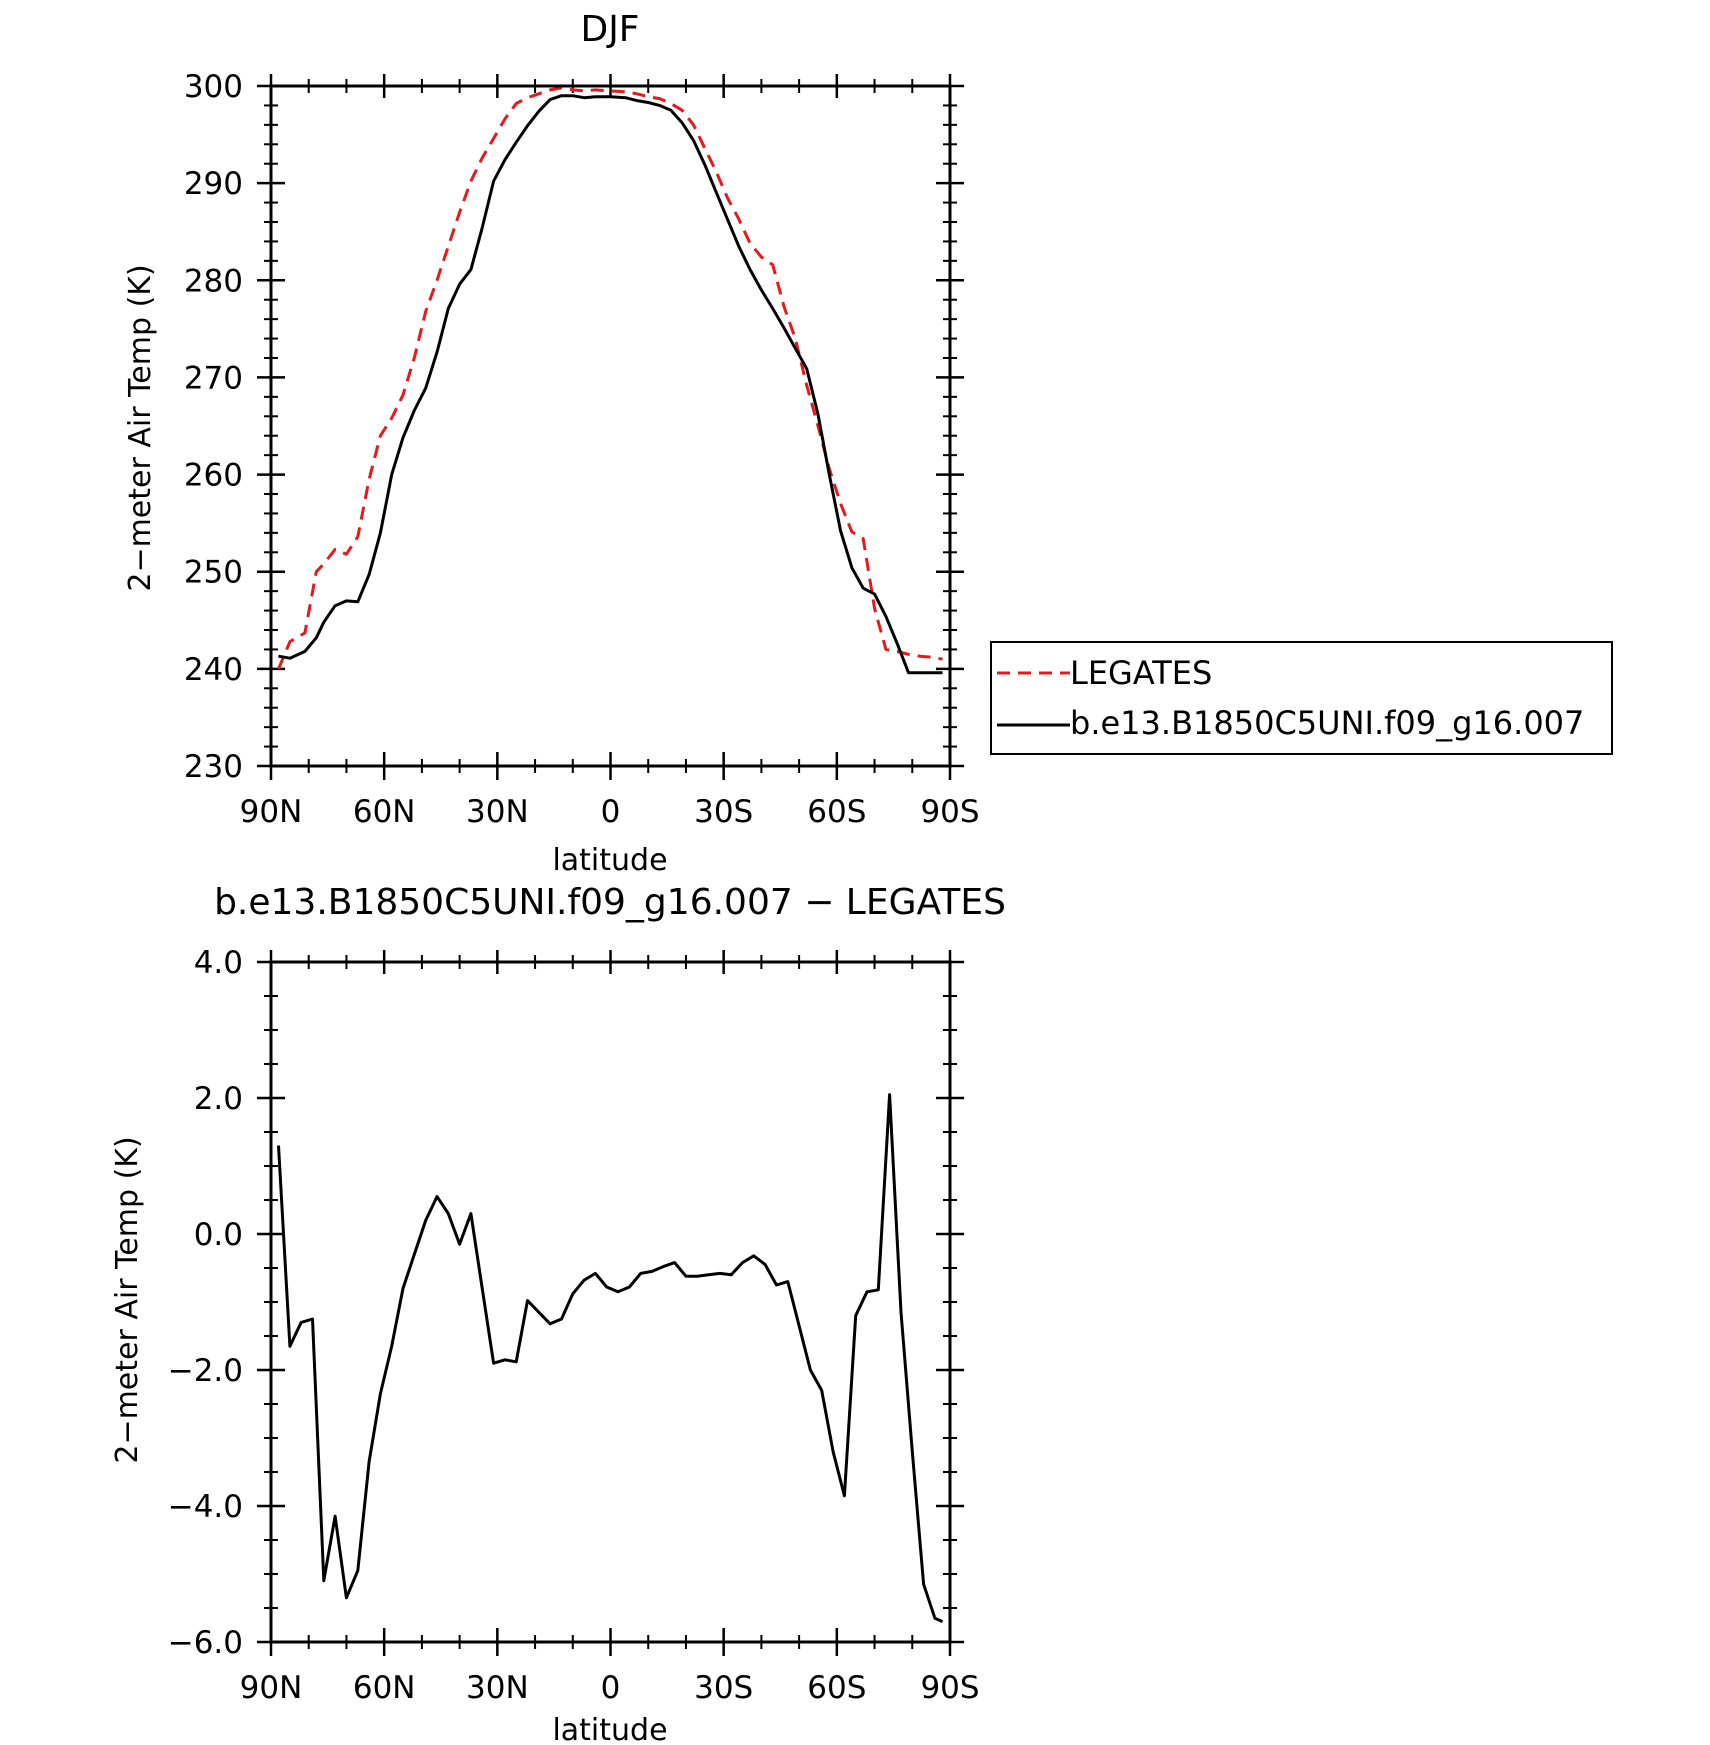 This screenshot has width=1710, height=1745. What do you see at coordinates (610, 902) in the screenshot?
I see `chart-title: b.e13.B1850C5UNI.f09_g16.007 − LEGATES` at bounding box center [610, 902].